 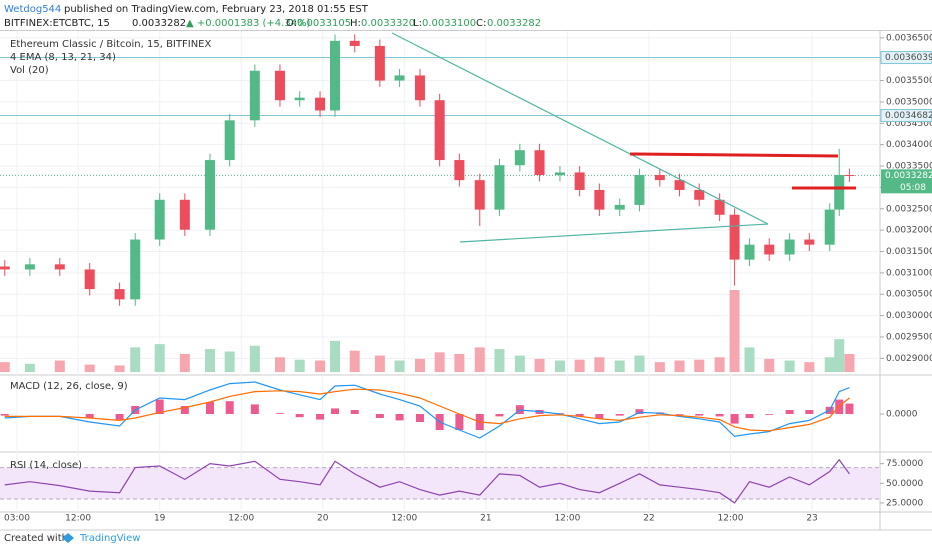 What do you see at coordinates (909, 102) in the screenshot?
I see `y-tick-label: 0.0035000` at bounding box center [909, 102].